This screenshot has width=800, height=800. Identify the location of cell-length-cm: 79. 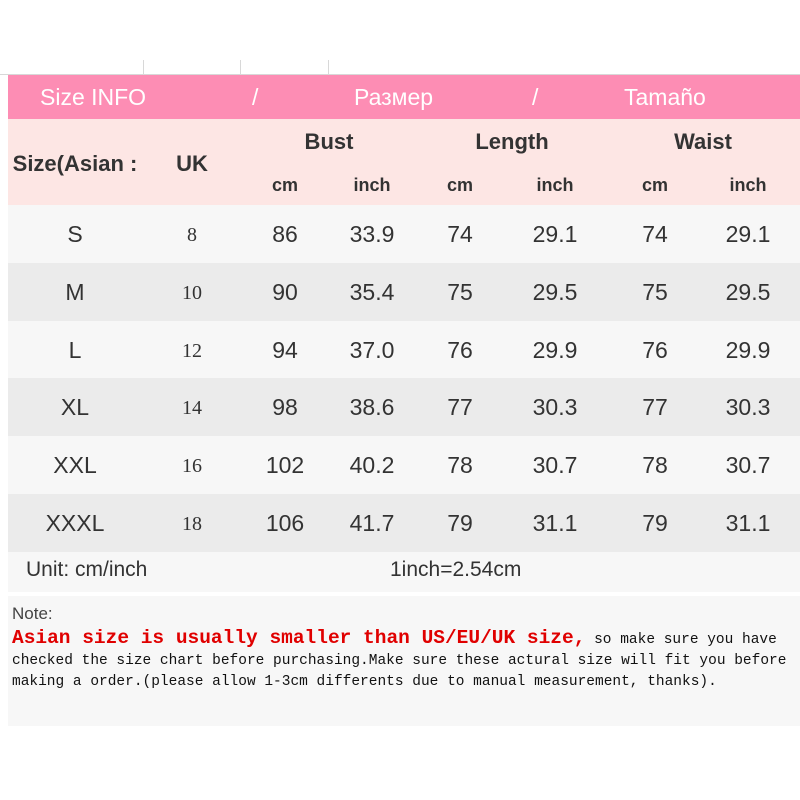
(460, 522).